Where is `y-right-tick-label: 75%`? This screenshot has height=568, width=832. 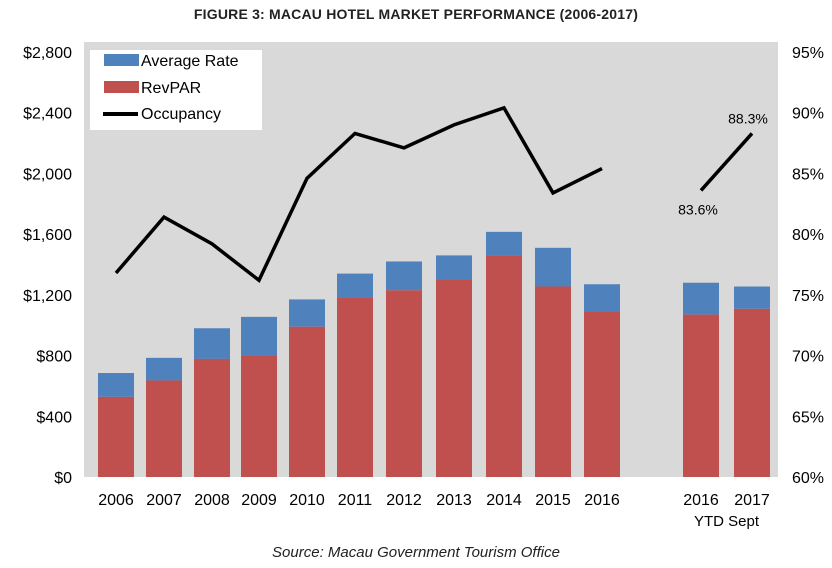
y-right-tick-label: 75% is located at coordinates (808, 296).